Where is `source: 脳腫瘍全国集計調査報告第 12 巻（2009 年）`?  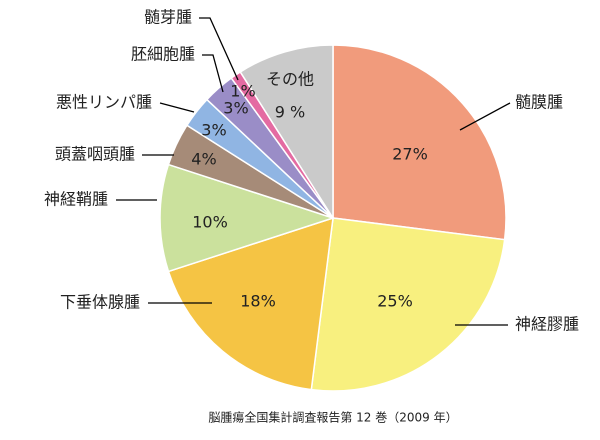
source: 脳腫瘍全国集計調査報告第 12 巻（2009 年） is located at coordinates (332, 417).